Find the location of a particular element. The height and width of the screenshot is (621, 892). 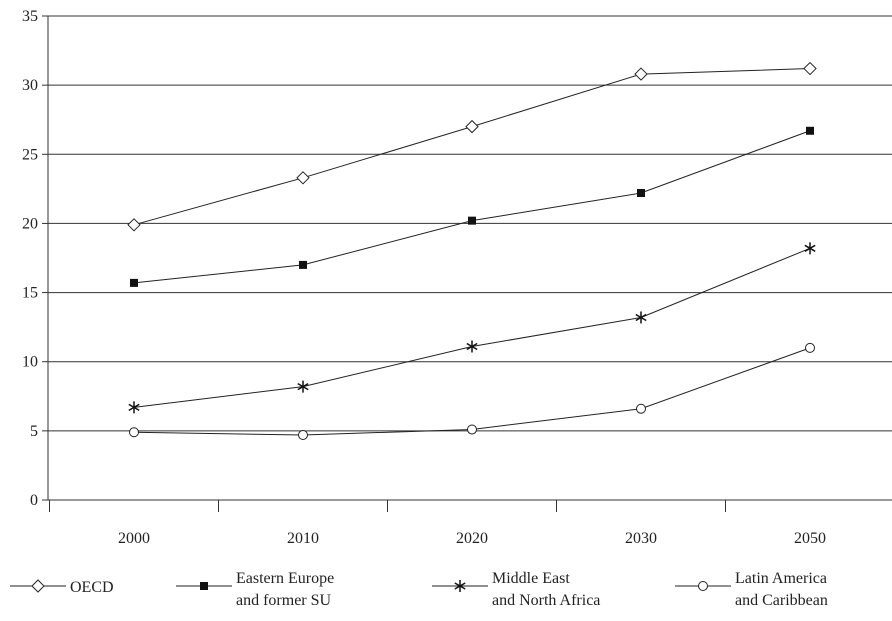

y-tick-label: 20 is located at coordinates (30, 223).